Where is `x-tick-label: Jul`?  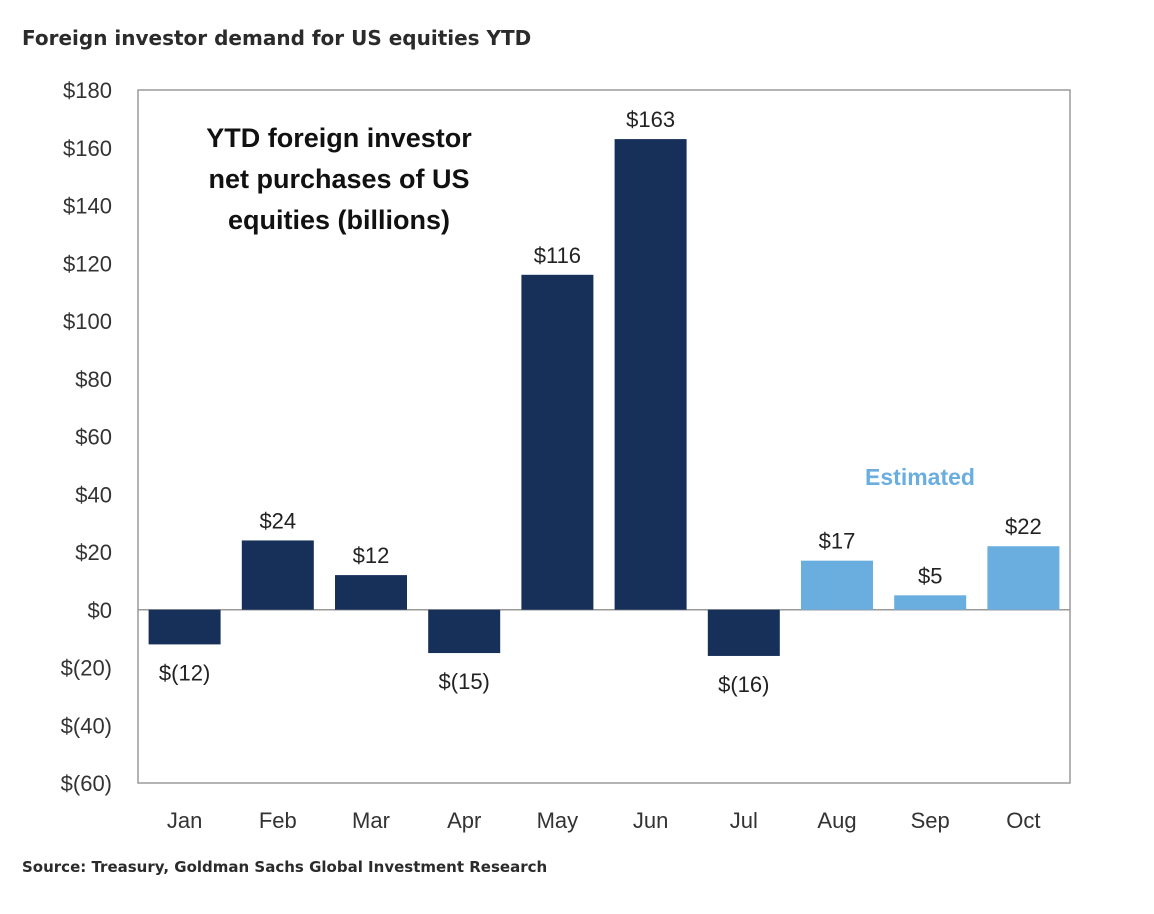
x-tick-label: Jul is located at coordinates (744, 820).